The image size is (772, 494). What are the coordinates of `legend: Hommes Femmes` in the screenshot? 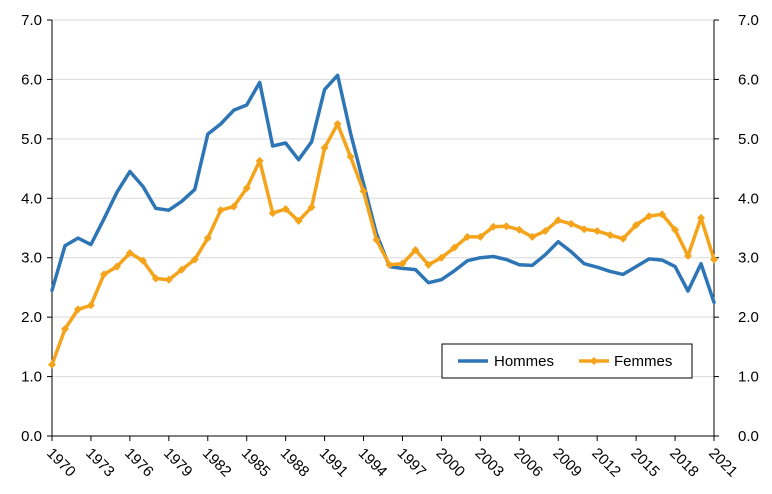 It's located at (567, 361).